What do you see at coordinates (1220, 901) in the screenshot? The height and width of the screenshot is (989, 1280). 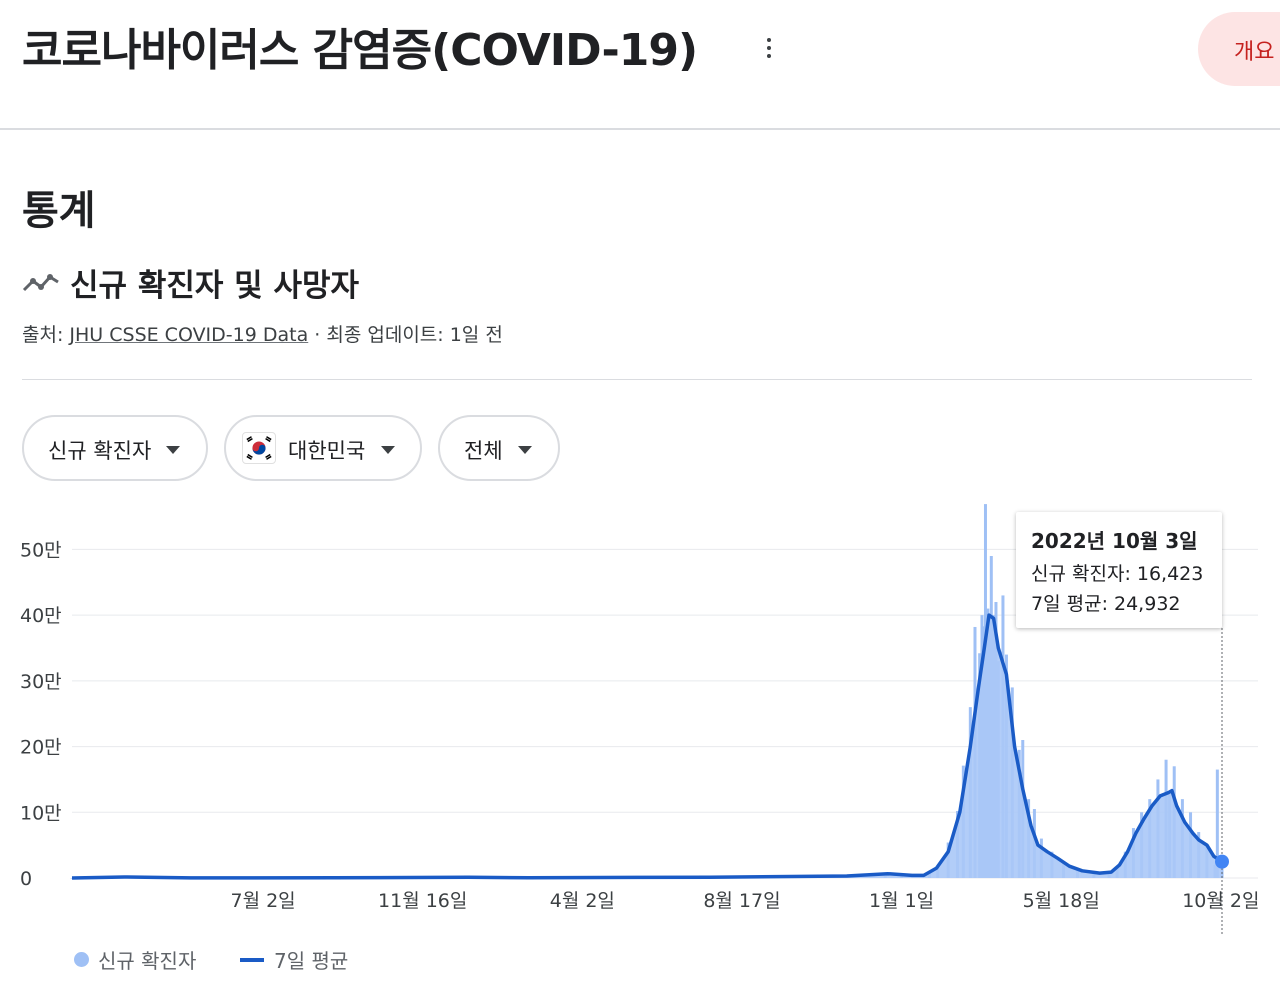 I see `x-tick-label: 10월 2일` at bounding box center [1220, 901].